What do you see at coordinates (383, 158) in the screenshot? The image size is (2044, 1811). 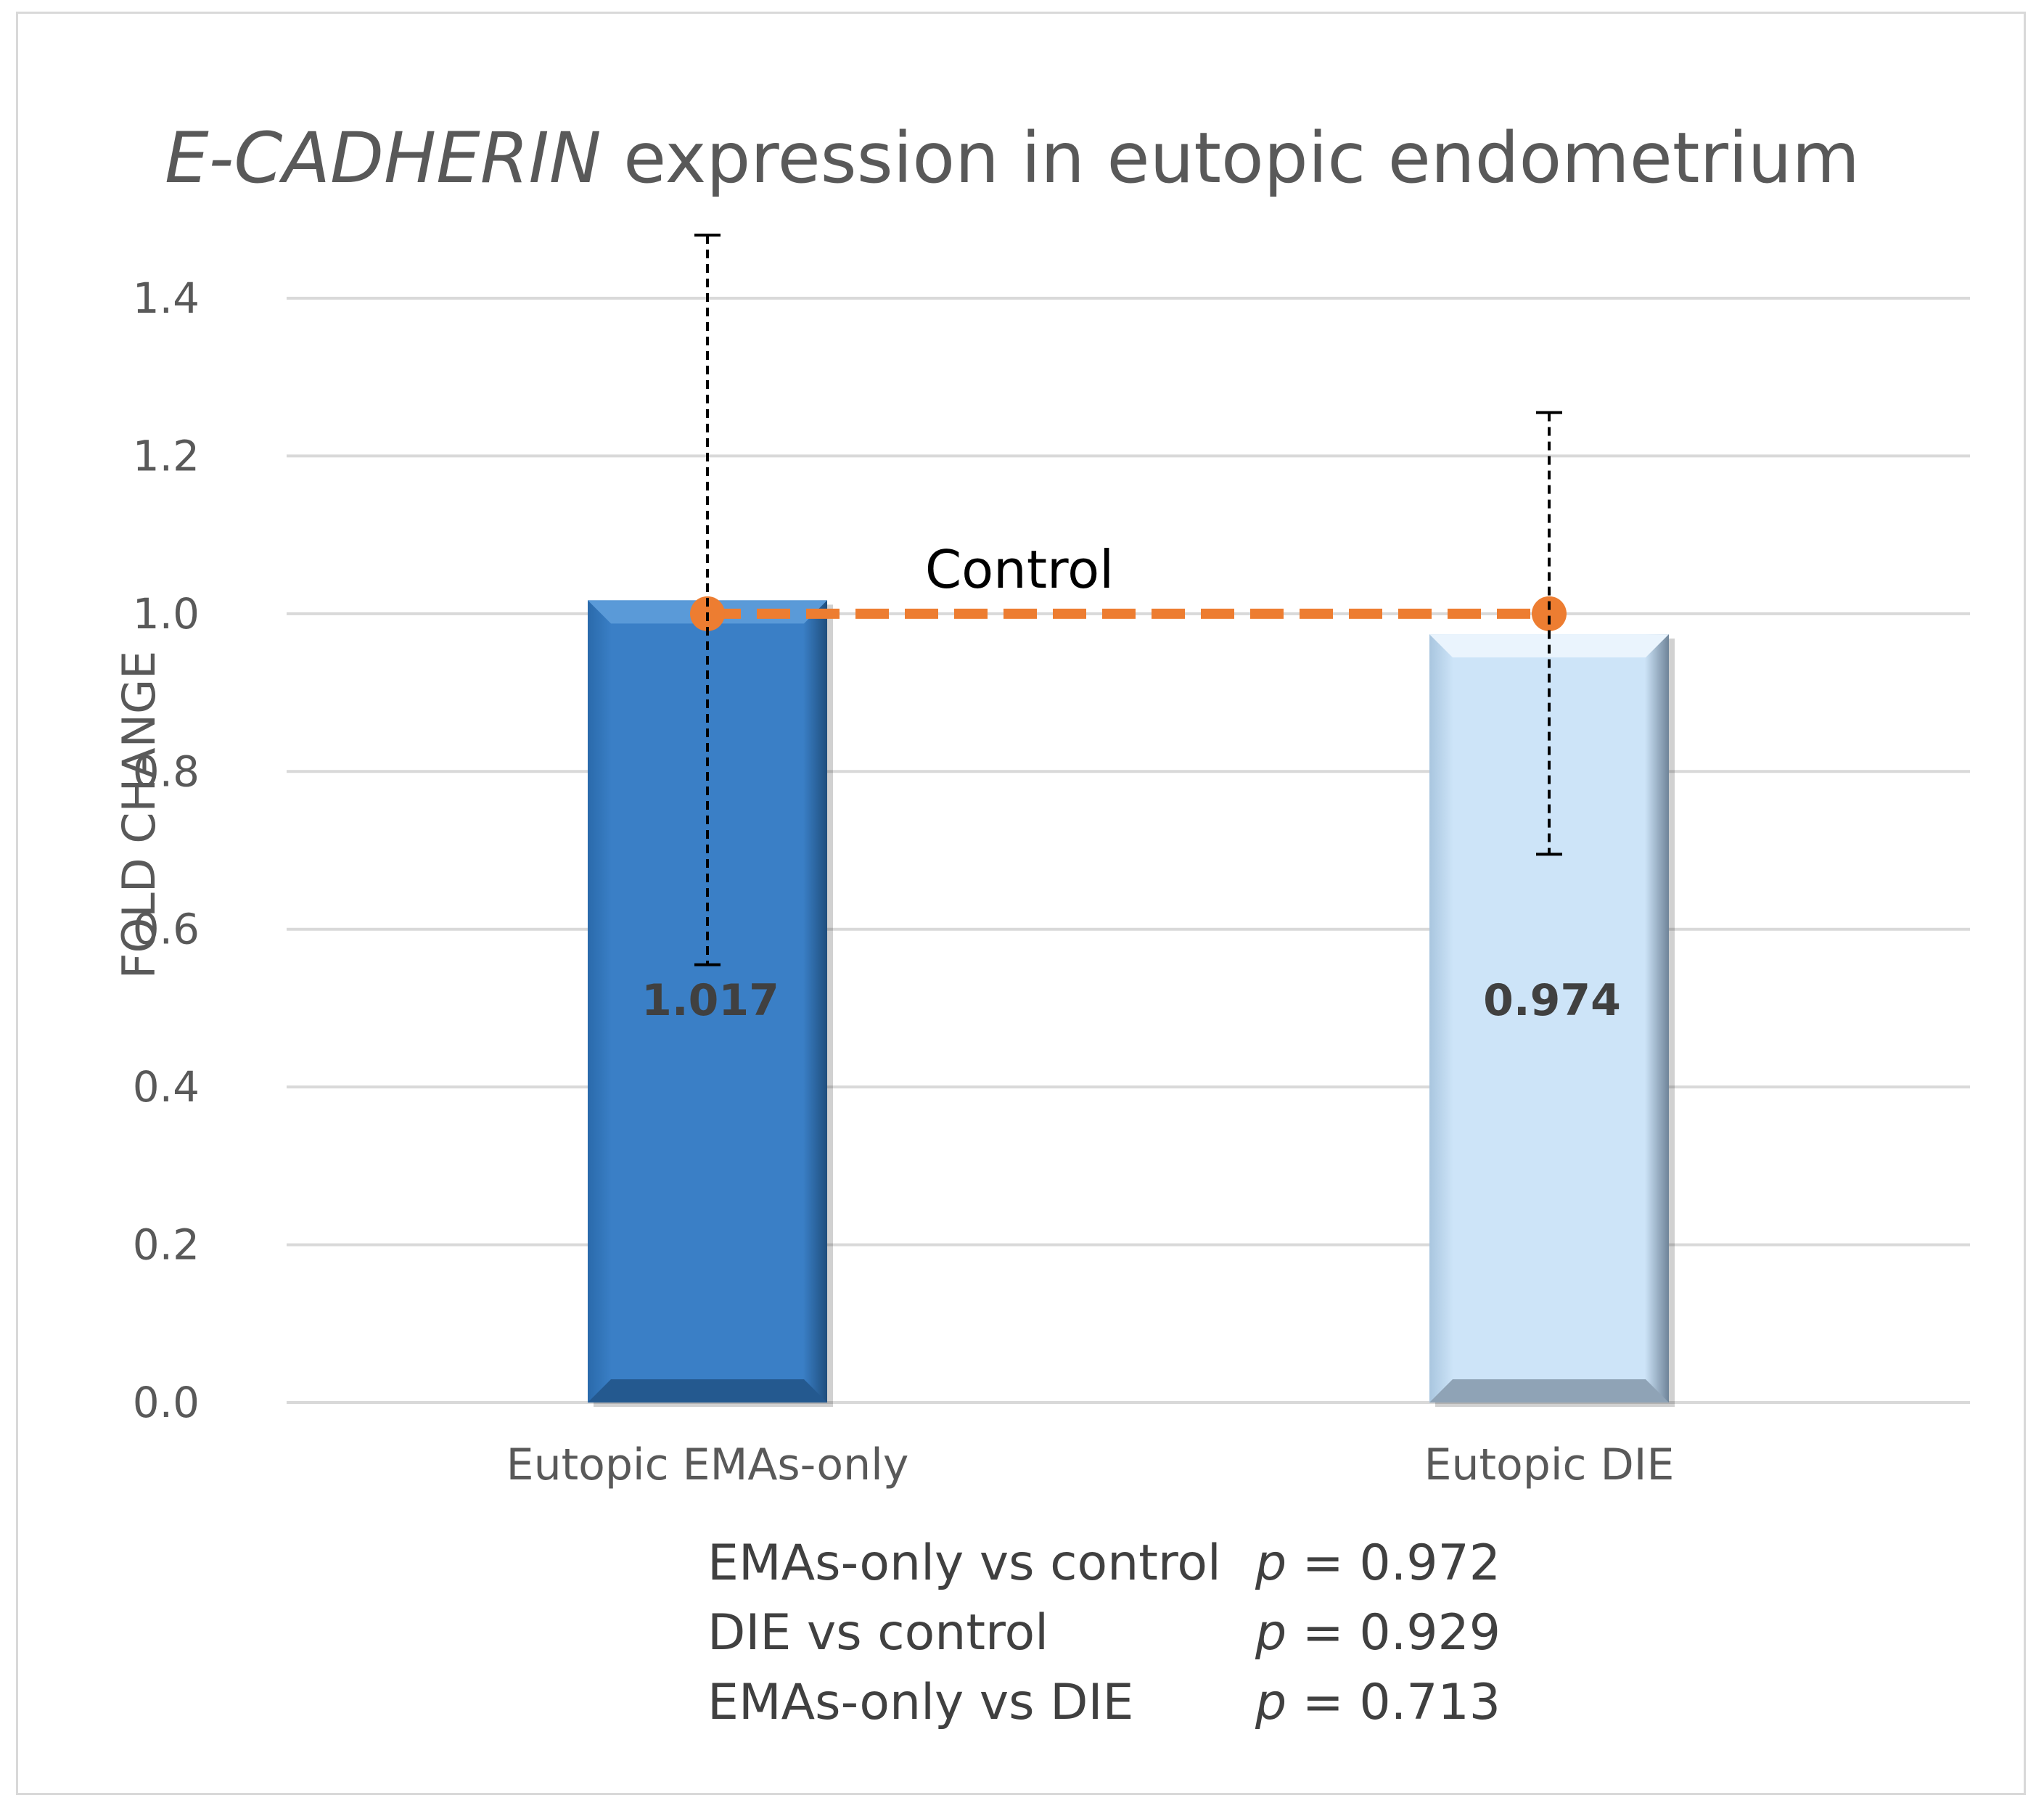 I see `chart-title-italic: E-CADHERIN` at bounding box center [383, 158].